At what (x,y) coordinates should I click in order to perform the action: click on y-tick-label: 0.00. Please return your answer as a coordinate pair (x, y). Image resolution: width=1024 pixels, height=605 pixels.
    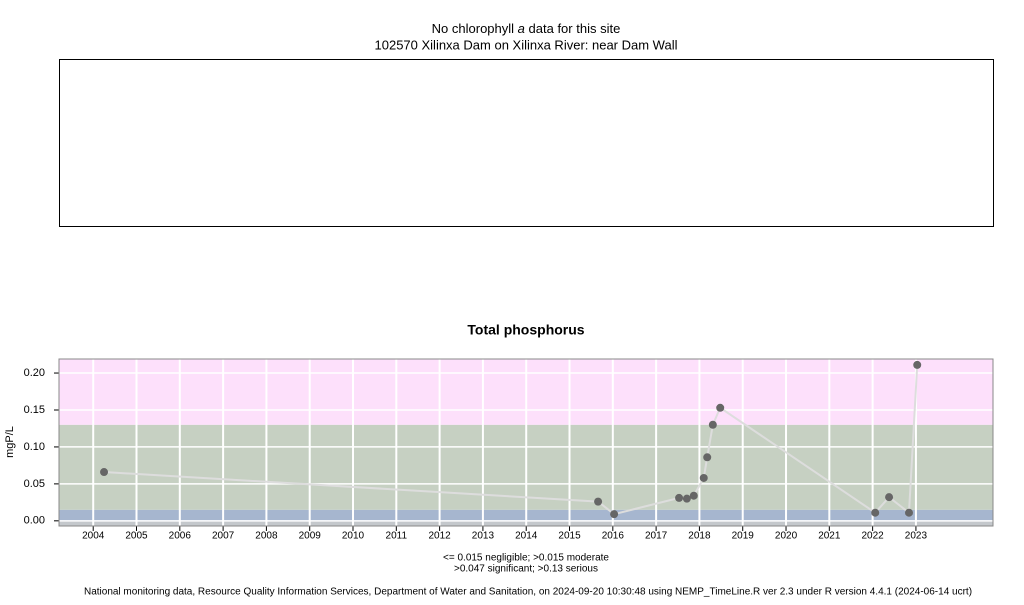
    Looking at the image, I should click on (34, 521).